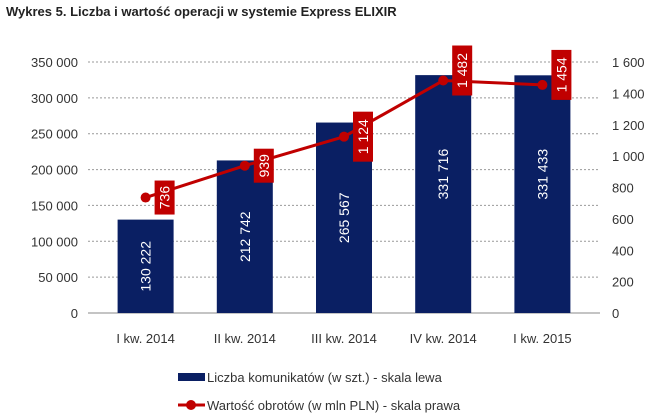 This screenshot has width=655, height=420. Describe the element at coordinates (615, 313) in the screenshot. I see `right-tick-label: 0` at that location.